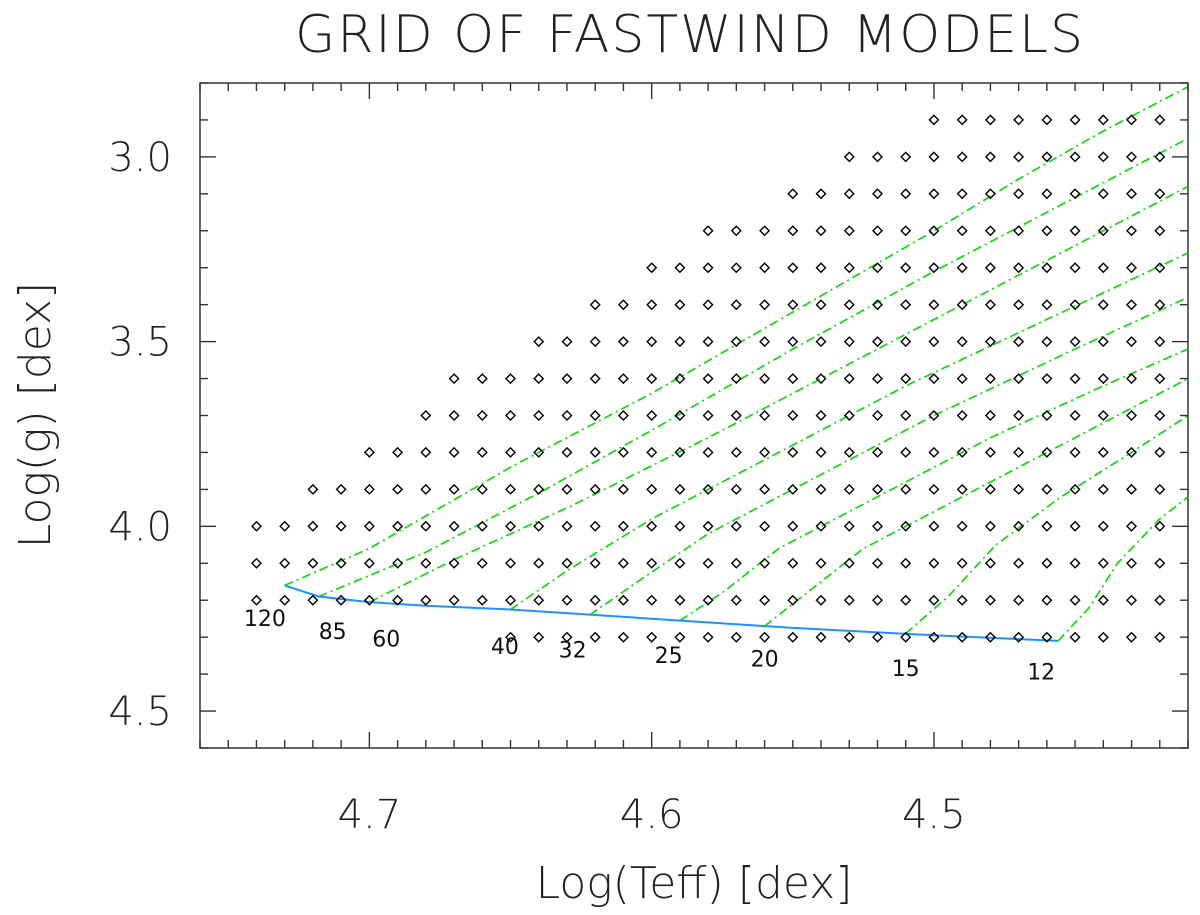  Describe the element at coordinates (669, 656) in the screenshot. I see `mass-label-25: 25` at that location.